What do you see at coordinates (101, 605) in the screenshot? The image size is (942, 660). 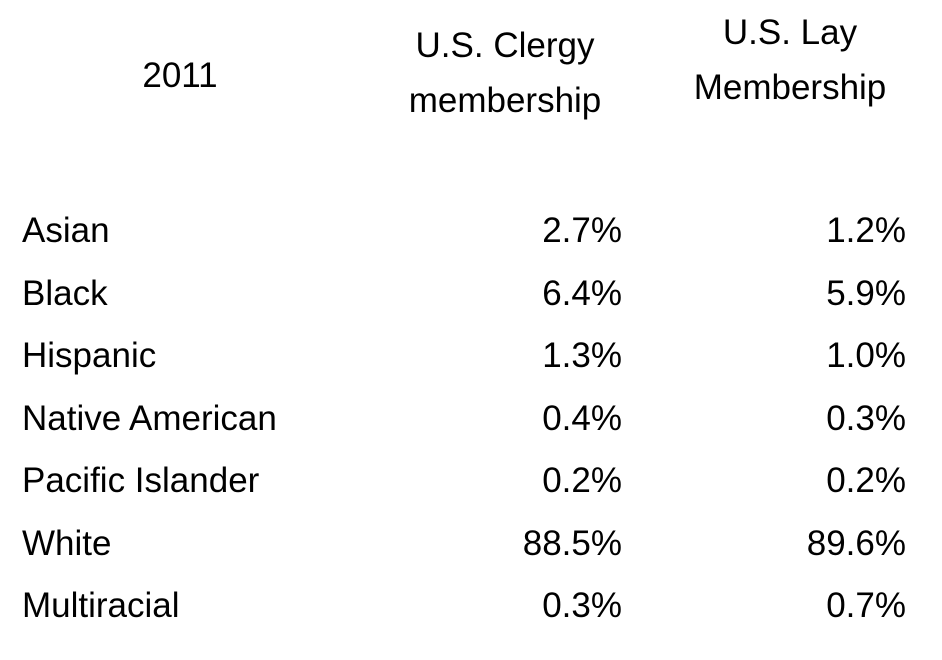 I see `row-label: Multiracial` at bounding box center [101, 605].